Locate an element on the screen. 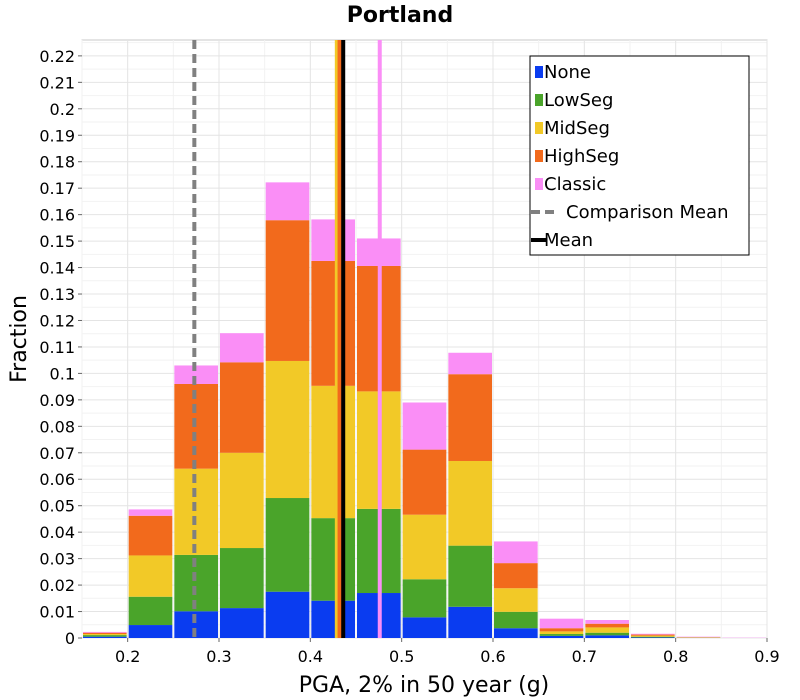 The image size is (800, 700). y-tick-label: 0.21 is located at coordinates (57, 82).